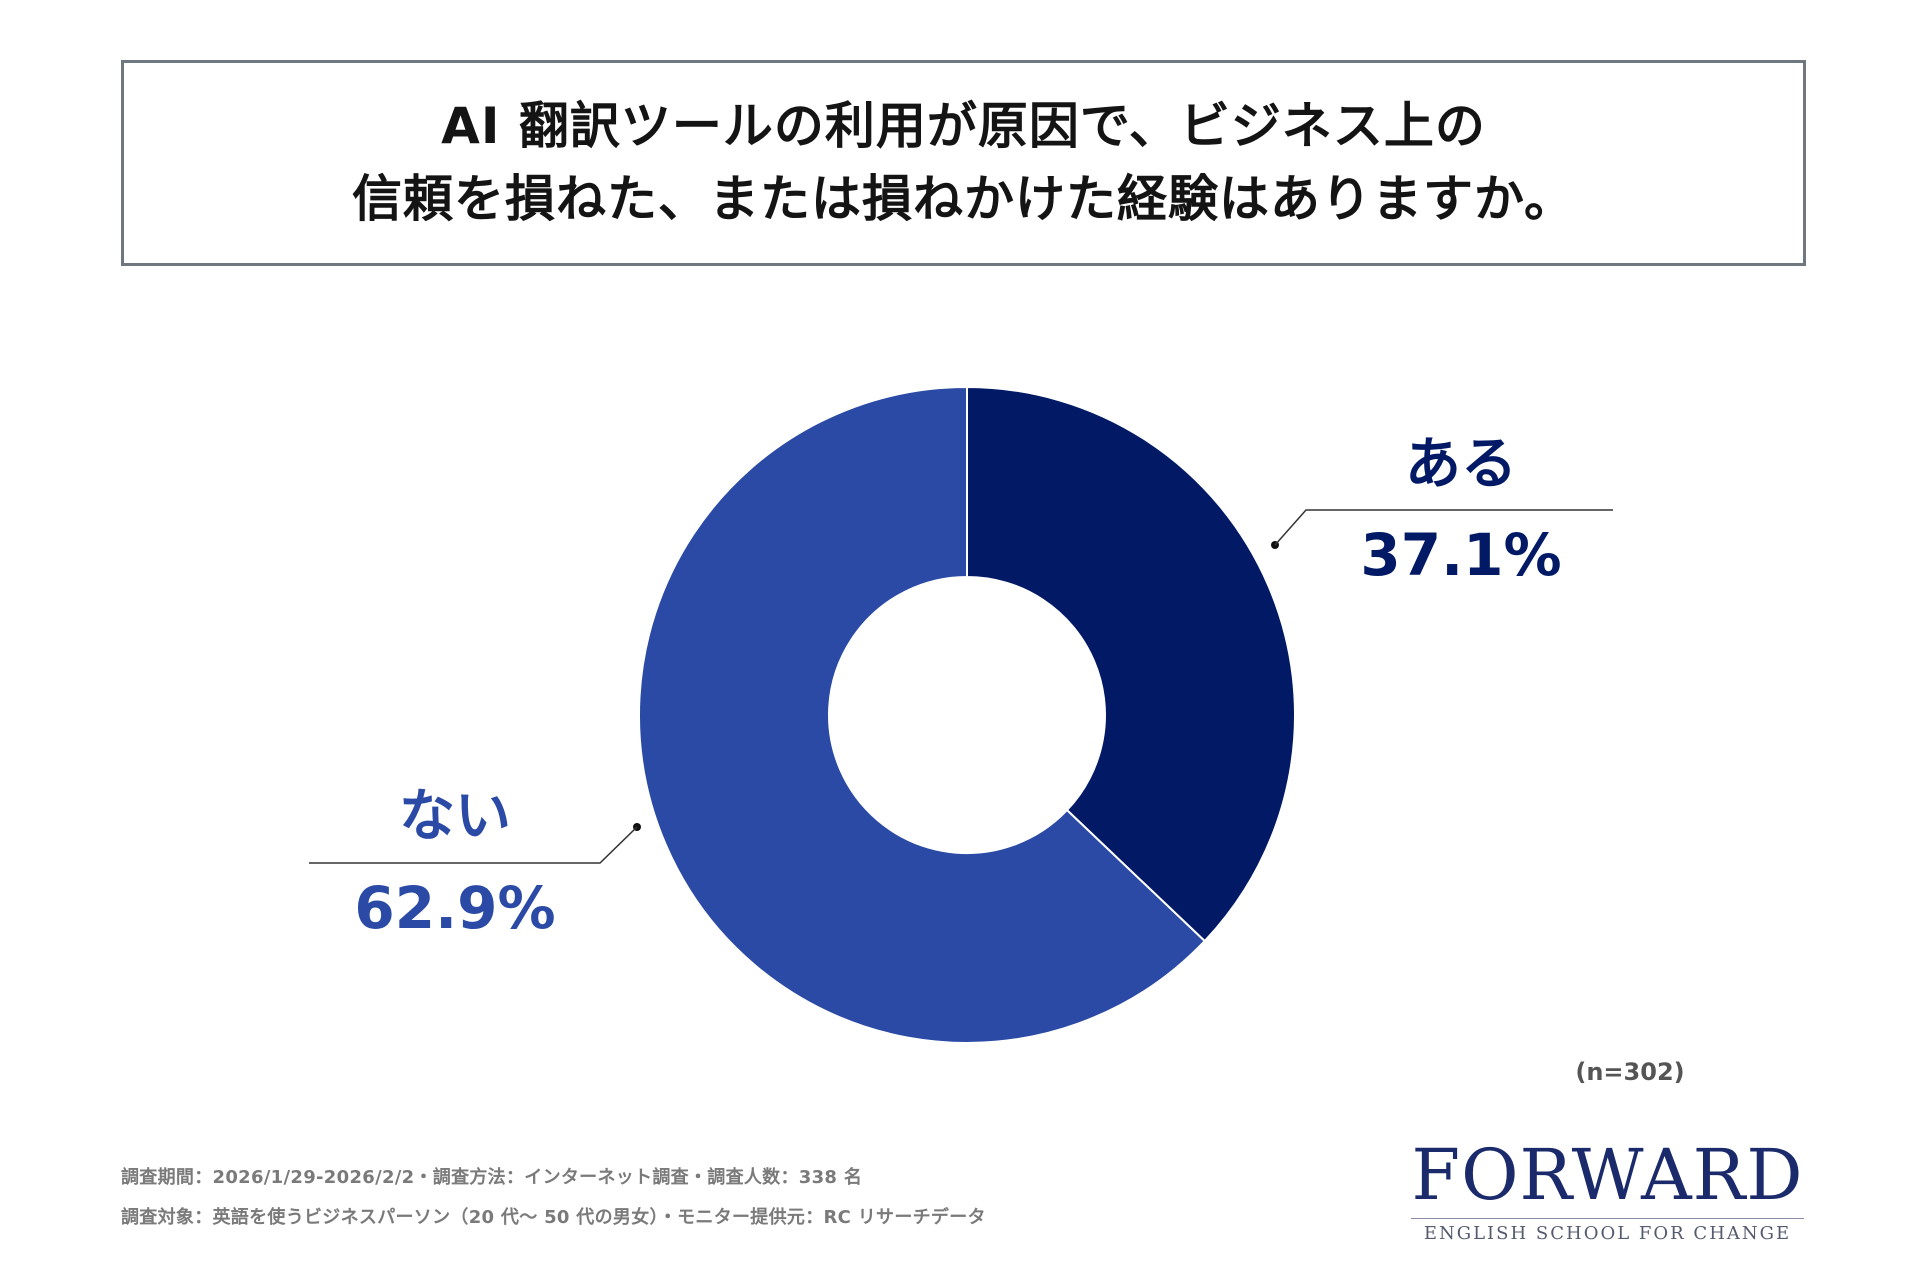  What do you see at coordinates (1607, 1218) in the screenshot?
I see `brand-divider` at bounding box center [1607, 1218].